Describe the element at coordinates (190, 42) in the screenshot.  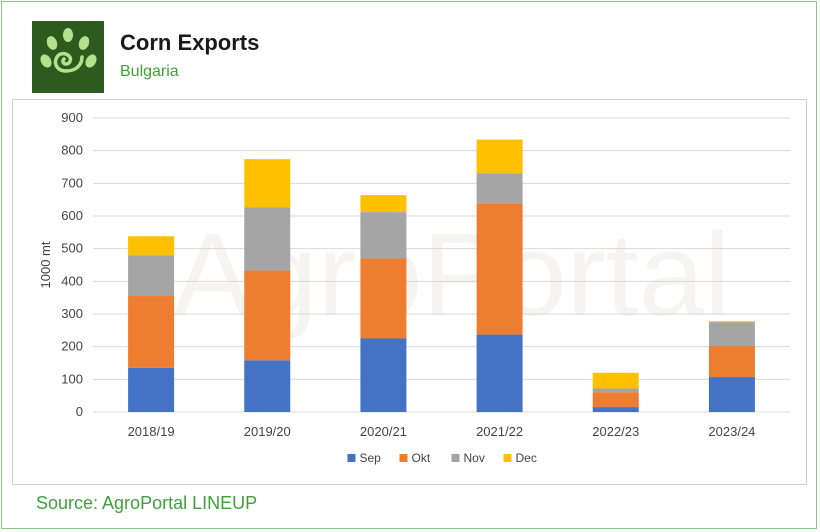
I see `page-title: Corn Exports` at that location.